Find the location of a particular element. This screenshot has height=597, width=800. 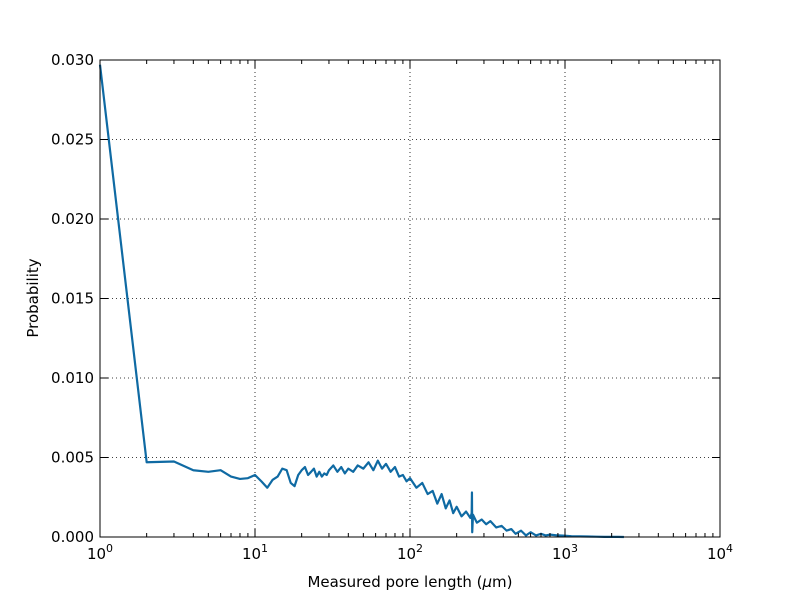

y-tick-label: 0.020 is located at coordinates (72, 219).